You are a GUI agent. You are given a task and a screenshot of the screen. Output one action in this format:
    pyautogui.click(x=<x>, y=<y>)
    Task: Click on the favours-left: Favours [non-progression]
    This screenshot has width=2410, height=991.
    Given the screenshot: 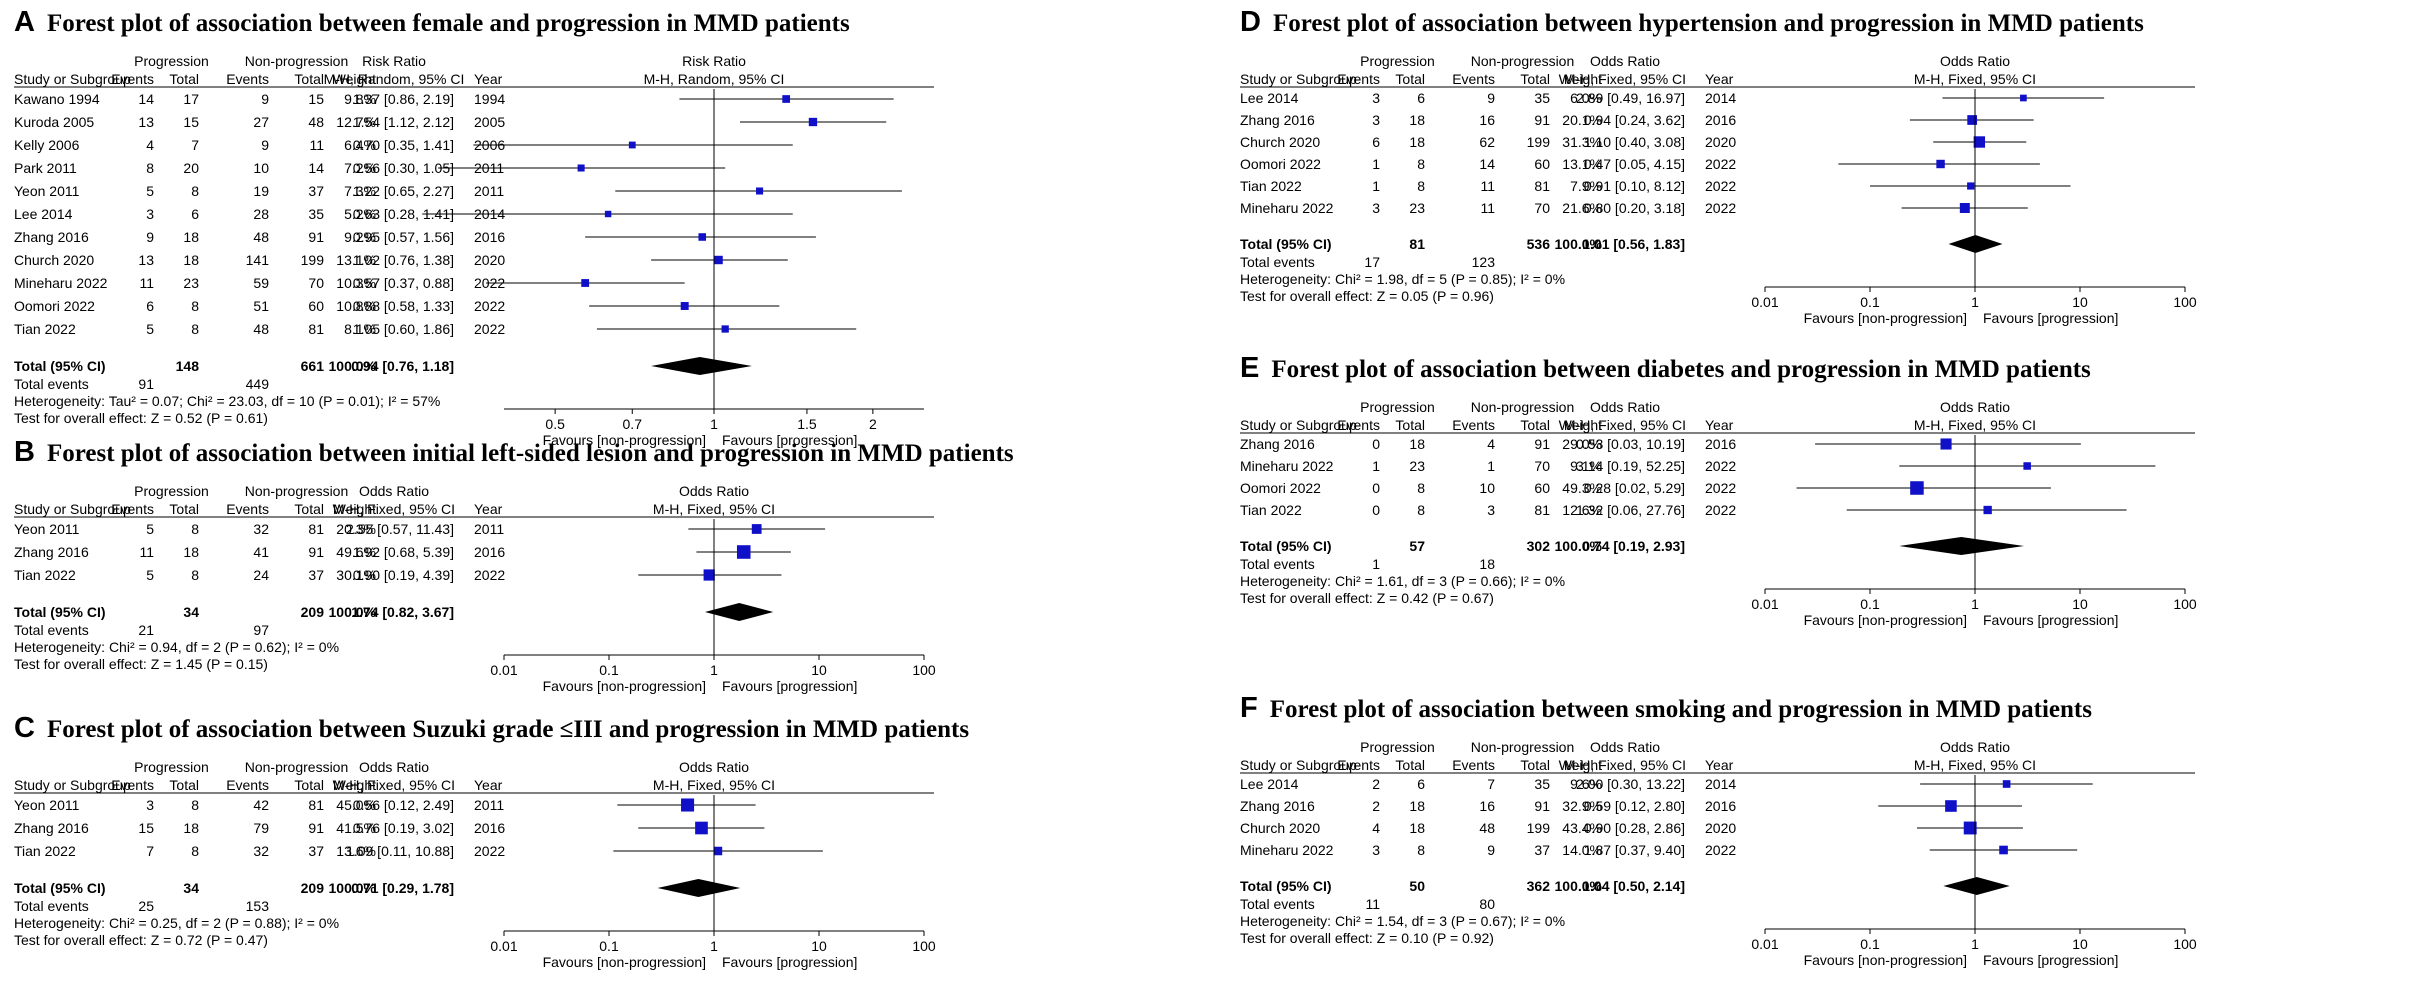 What is the action you would take?
    pyautogui.click(x=1885, y=318)
    